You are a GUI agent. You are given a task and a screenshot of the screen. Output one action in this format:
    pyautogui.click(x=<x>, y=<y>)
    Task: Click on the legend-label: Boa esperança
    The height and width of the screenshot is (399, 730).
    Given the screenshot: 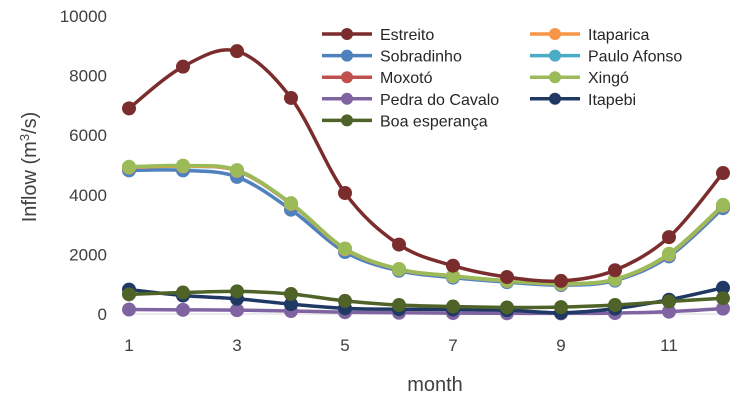 What is the action you would take?
    pyautogui.click(x=434, y=121)
    